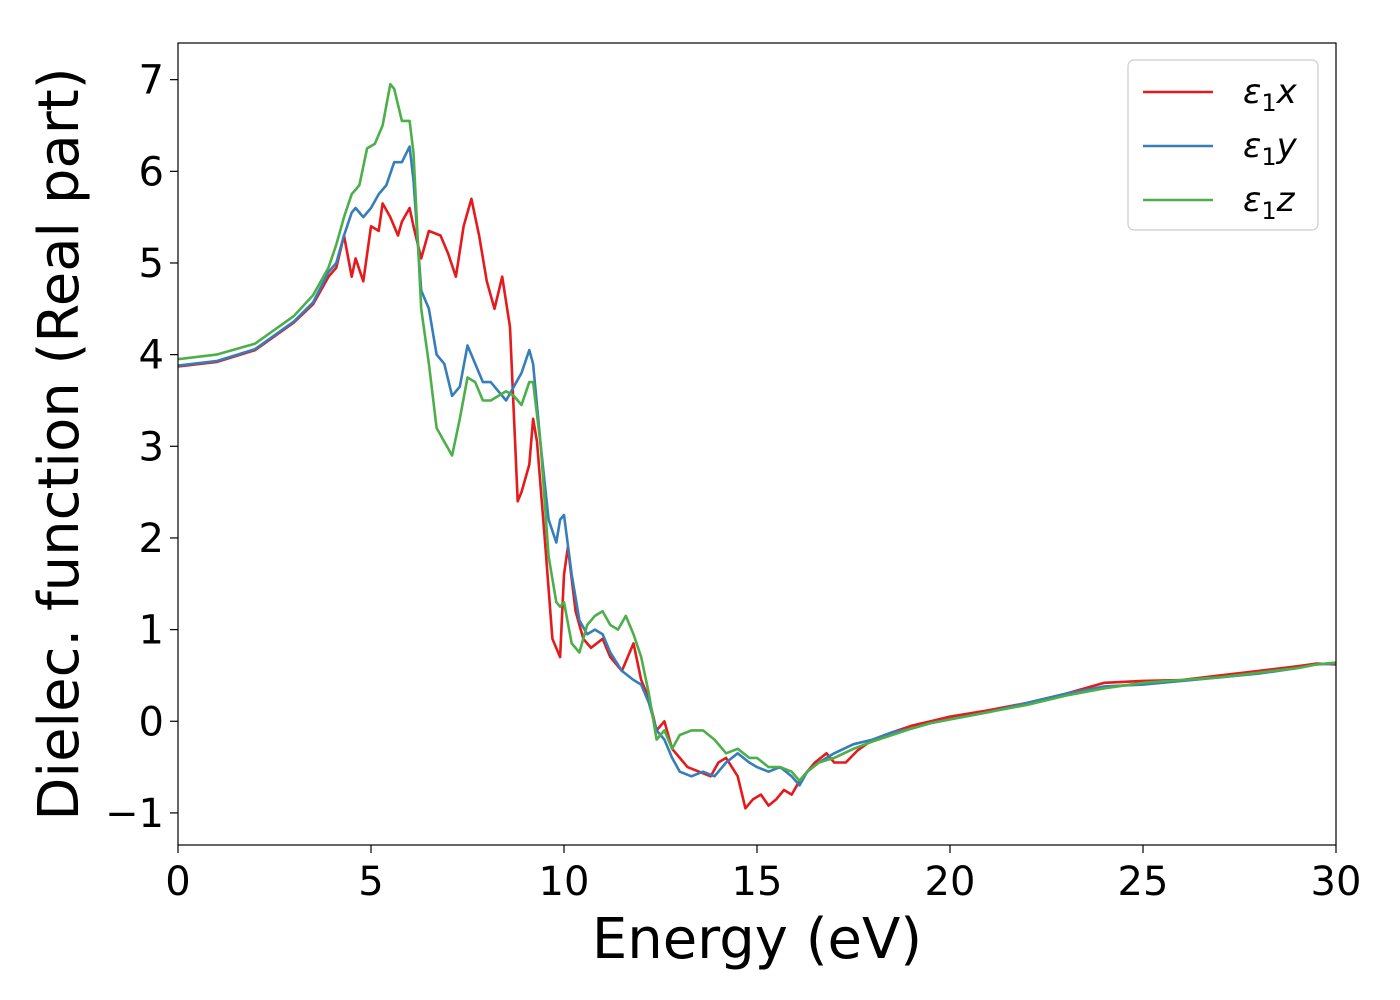 The height and width of the screenshot is (1000, 1400). I want to click on y-tick-label: −1, so click(134, 814).